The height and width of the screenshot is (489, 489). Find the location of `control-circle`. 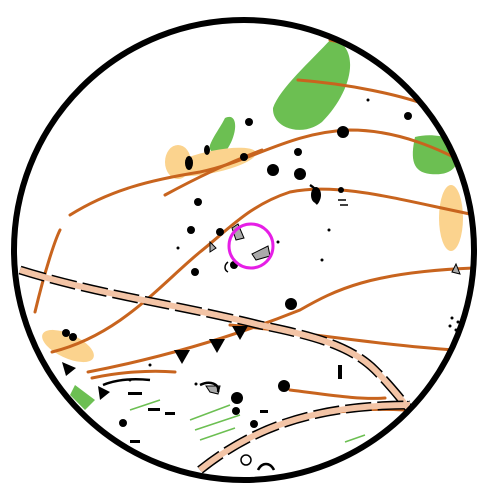

control-circle is located at coordinates (251, 246).